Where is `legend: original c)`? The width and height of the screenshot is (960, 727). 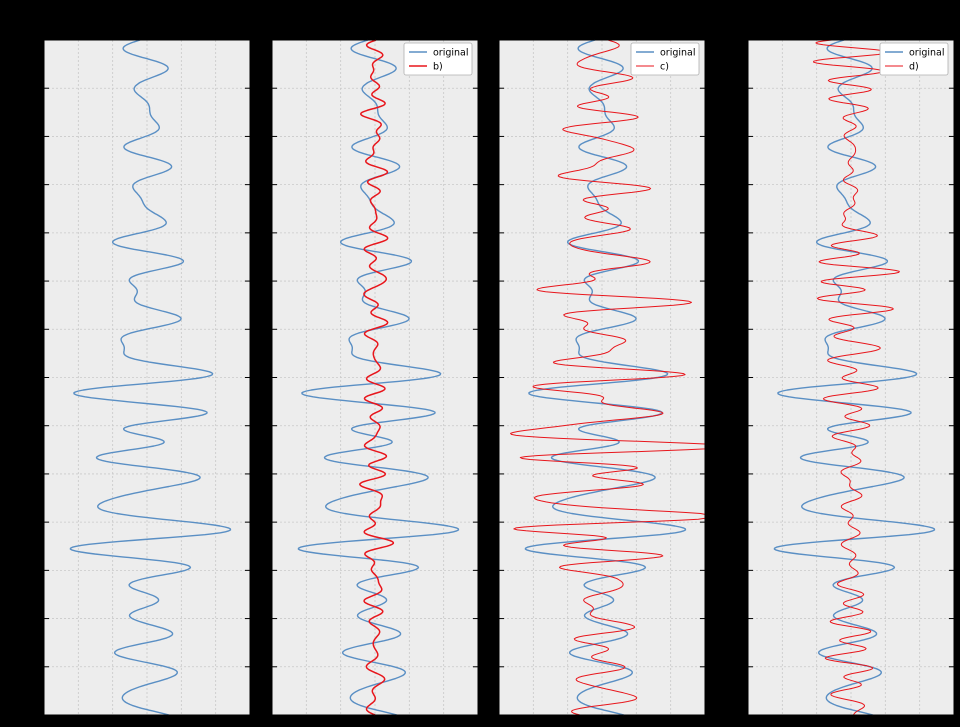
legend: original c) is located at coordinates (665, 59).